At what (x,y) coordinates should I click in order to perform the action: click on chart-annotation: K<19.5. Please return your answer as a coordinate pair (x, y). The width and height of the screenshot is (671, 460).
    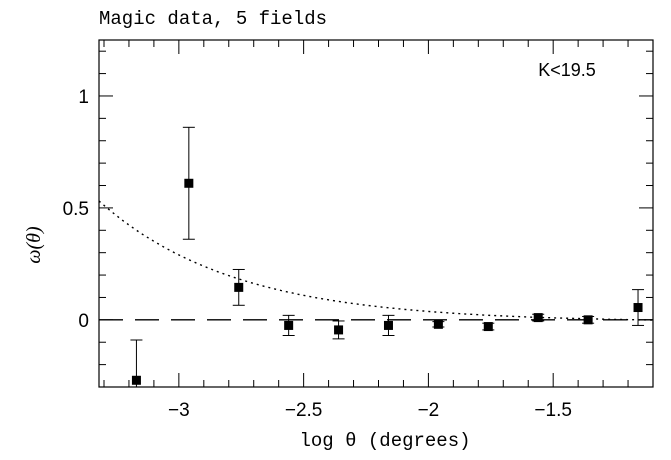
    Looking at the image, I should click on (567, 70).